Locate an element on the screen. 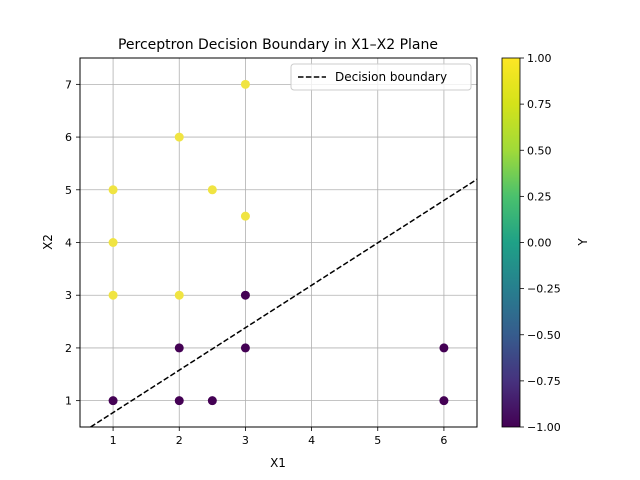 The image size is (640, 480). y-tick-label: 5 is located at coordinates (68, 190).